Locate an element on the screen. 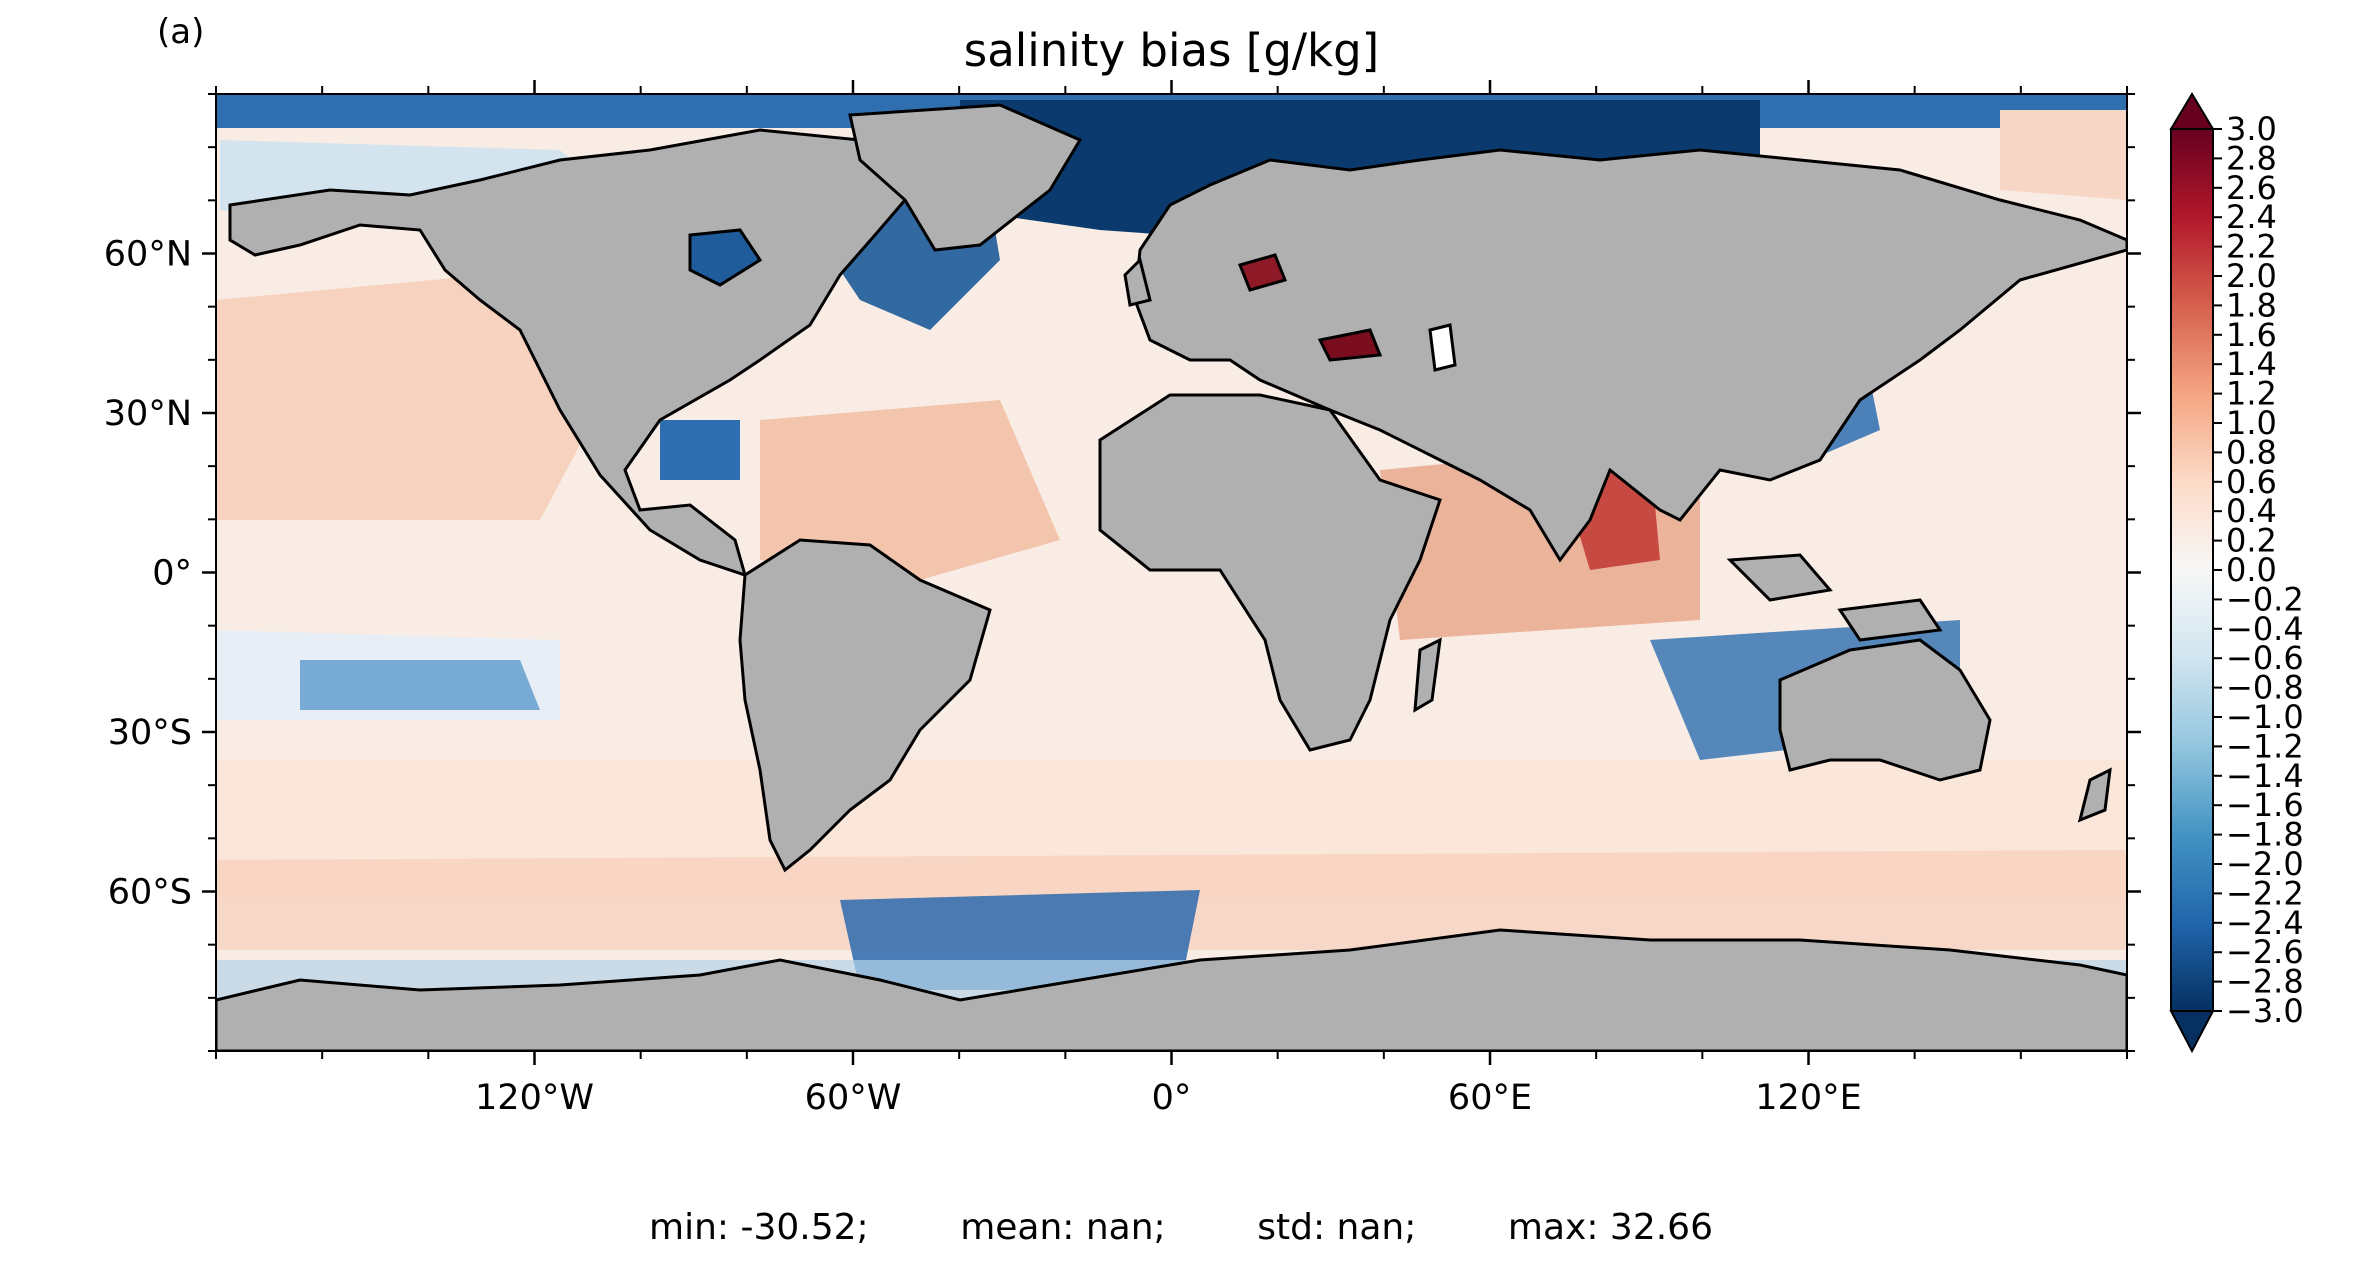 The height and width of the screenshot is (1263, 2362). colorbar-tick-label: 2.8 is located at coordinates (2251, 158).